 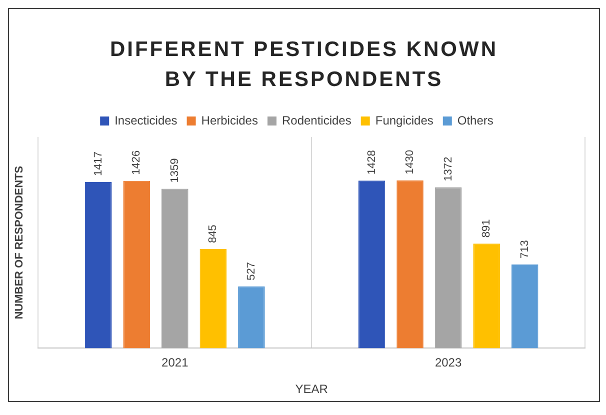 I want to click on data-label: 1430, so click(x=410, y=162).